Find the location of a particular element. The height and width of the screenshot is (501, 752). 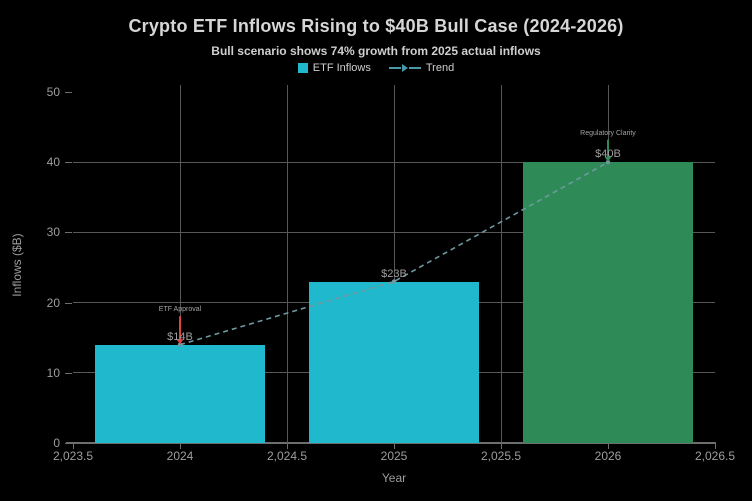

legend-swatch-square is located at coordinates (302, 68).